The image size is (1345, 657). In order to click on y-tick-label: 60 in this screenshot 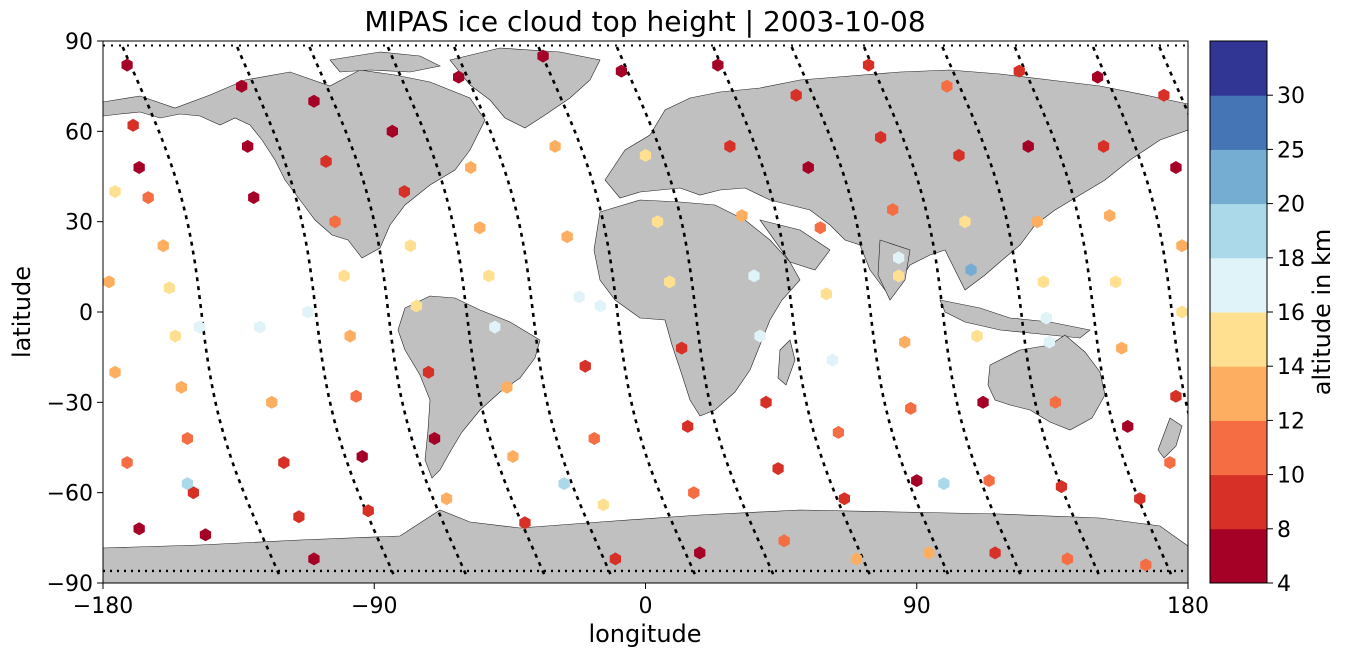, I will do `click(79, 132)`.